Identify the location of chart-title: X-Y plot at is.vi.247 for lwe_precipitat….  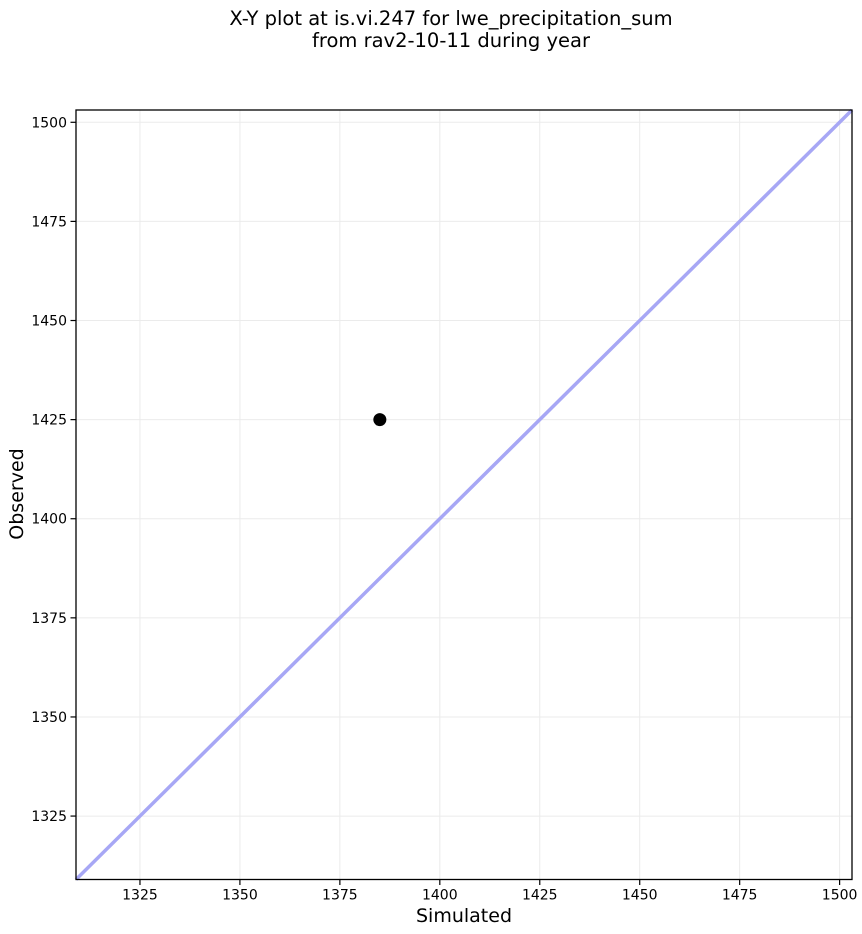
(450, 30).